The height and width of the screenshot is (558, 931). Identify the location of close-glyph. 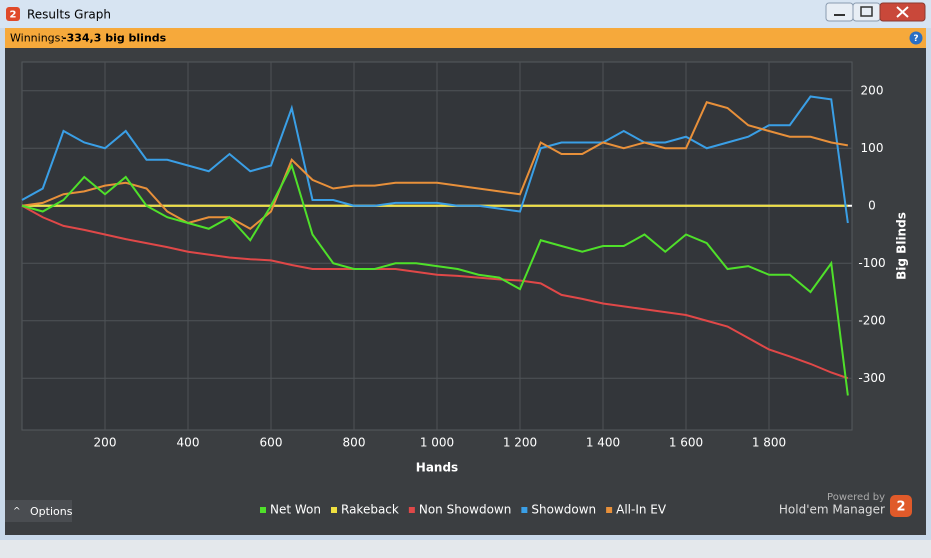
(902, 12).